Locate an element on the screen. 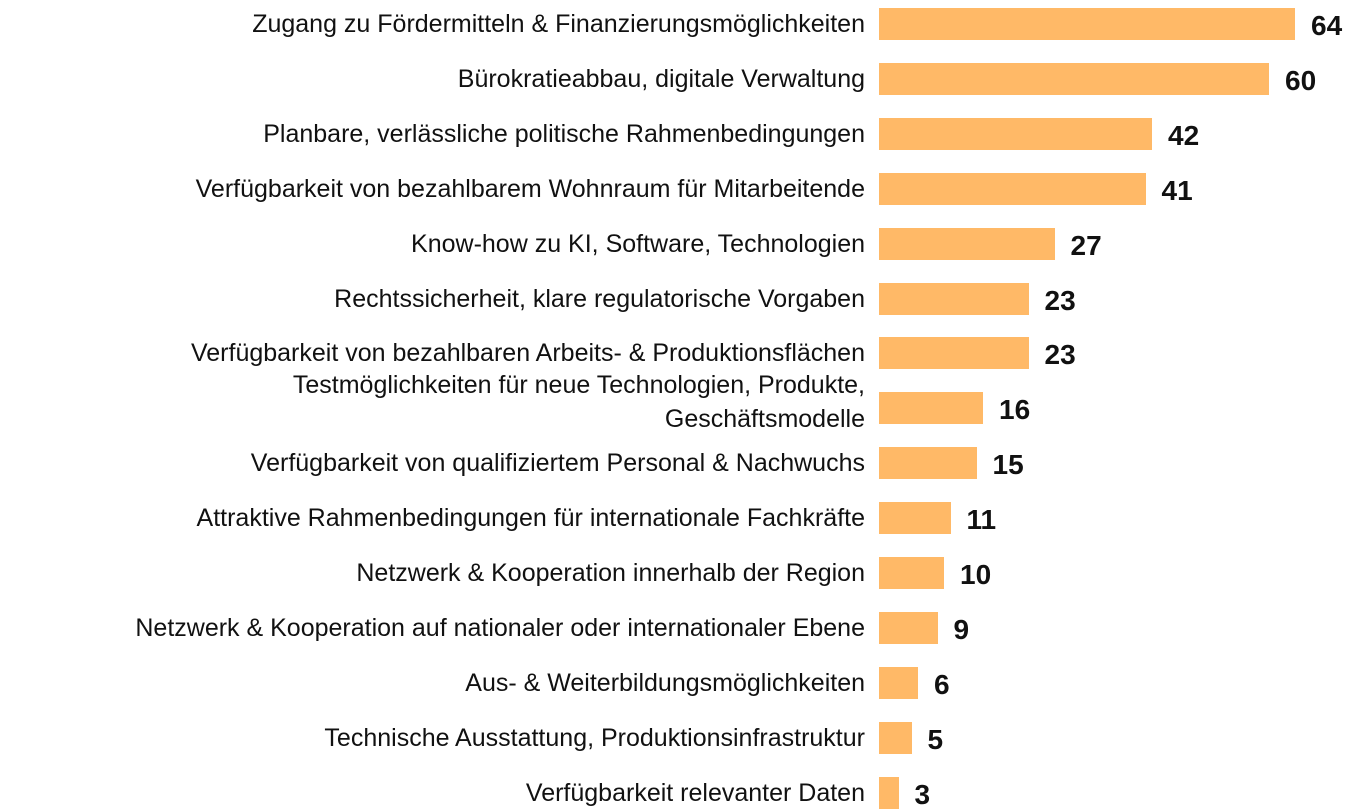  value-label: 27 is located at coordinates (1086, 245).